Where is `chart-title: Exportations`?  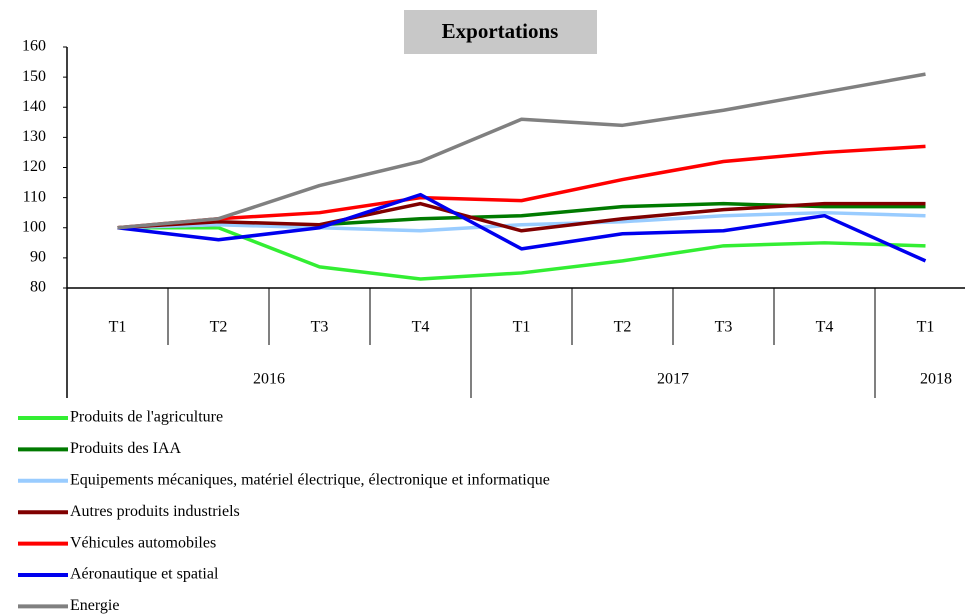 chart-title: Exportations is located at coordinates (500, 31).